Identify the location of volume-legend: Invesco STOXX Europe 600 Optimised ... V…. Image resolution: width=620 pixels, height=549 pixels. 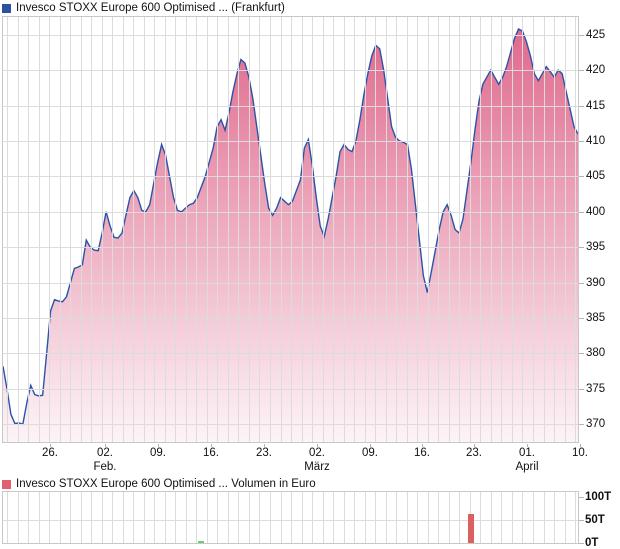
(159, 484).